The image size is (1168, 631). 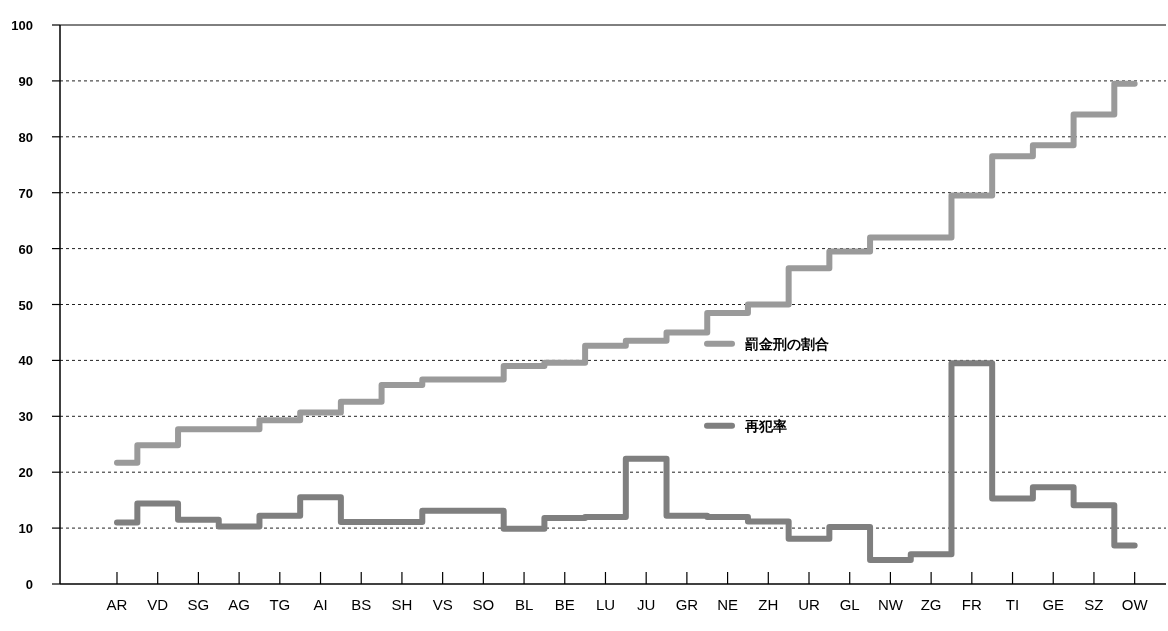 What do you see at coordinates (931, 604) in the screenshot?
I see `x-tick-label: ZG` at bounding box center [931, 604].